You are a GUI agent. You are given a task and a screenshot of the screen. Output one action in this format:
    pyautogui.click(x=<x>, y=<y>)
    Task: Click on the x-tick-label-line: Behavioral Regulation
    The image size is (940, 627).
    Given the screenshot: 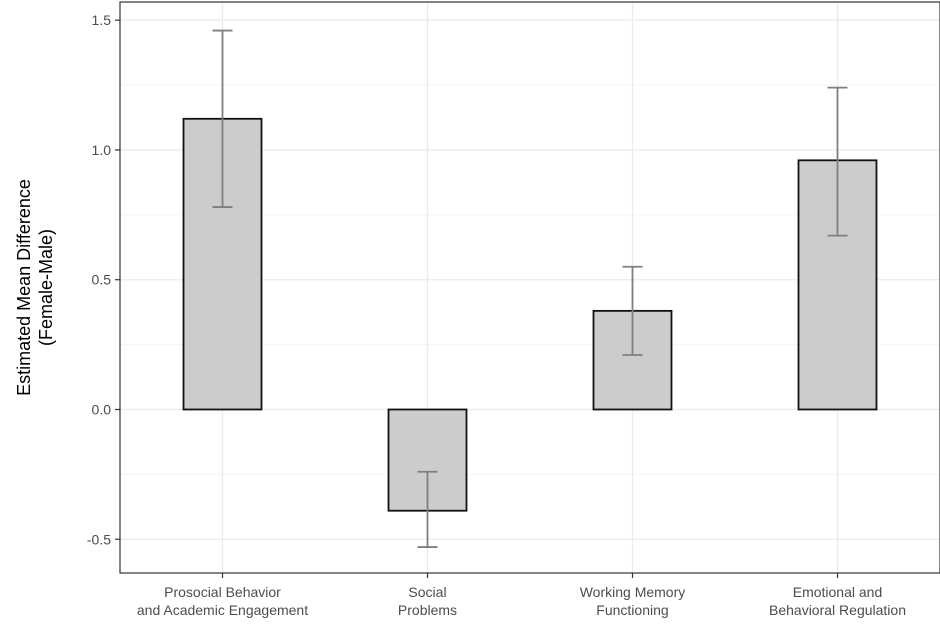 What is the action you would take?
    pyautogui.click(x=837, y=610)
    